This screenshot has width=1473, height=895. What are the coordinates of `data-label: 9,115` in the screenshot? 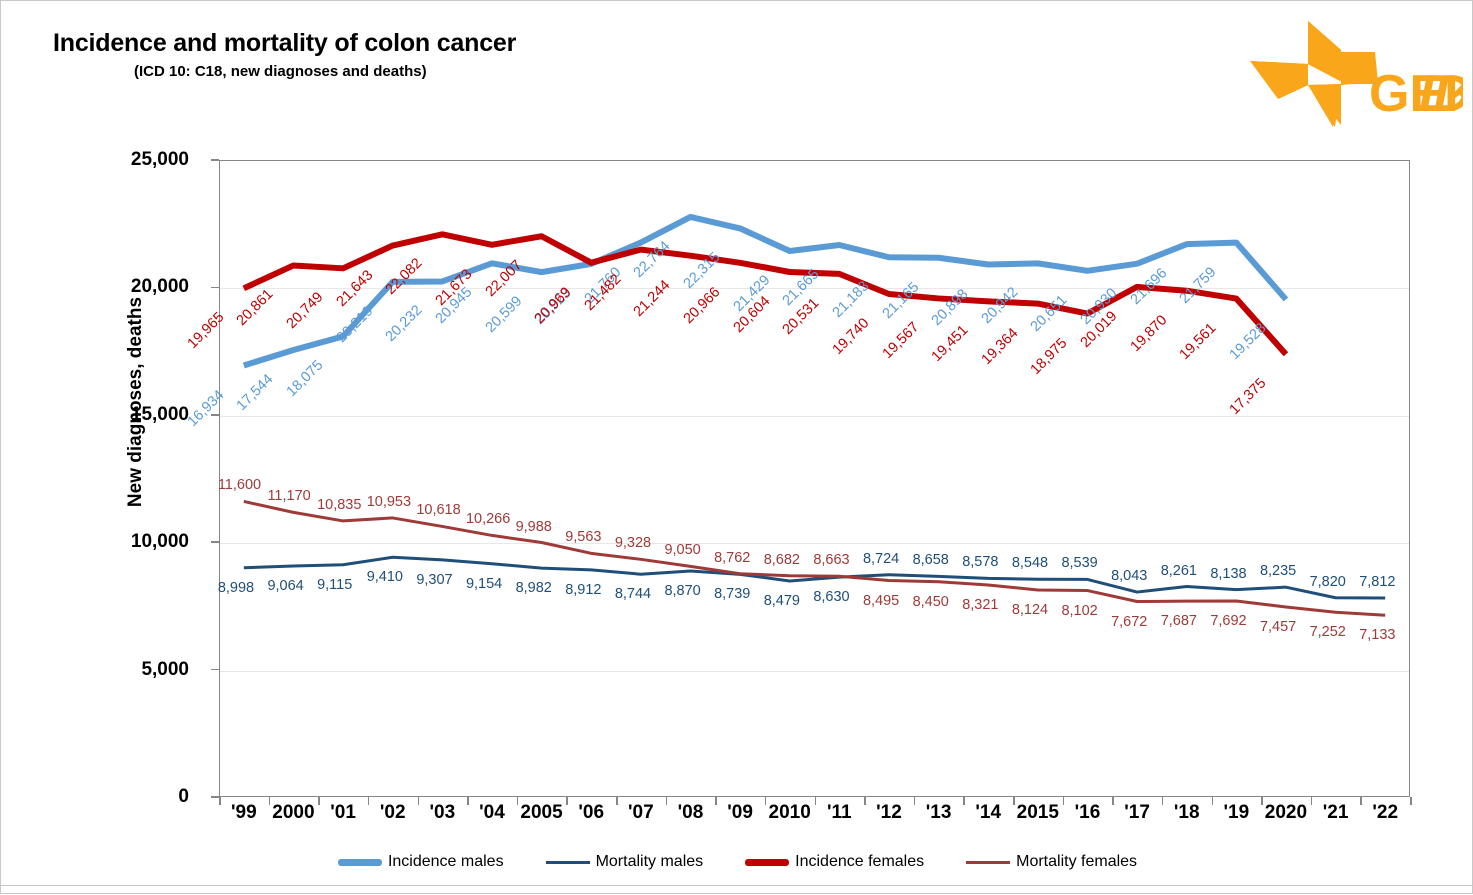 It's located at (335, 584).